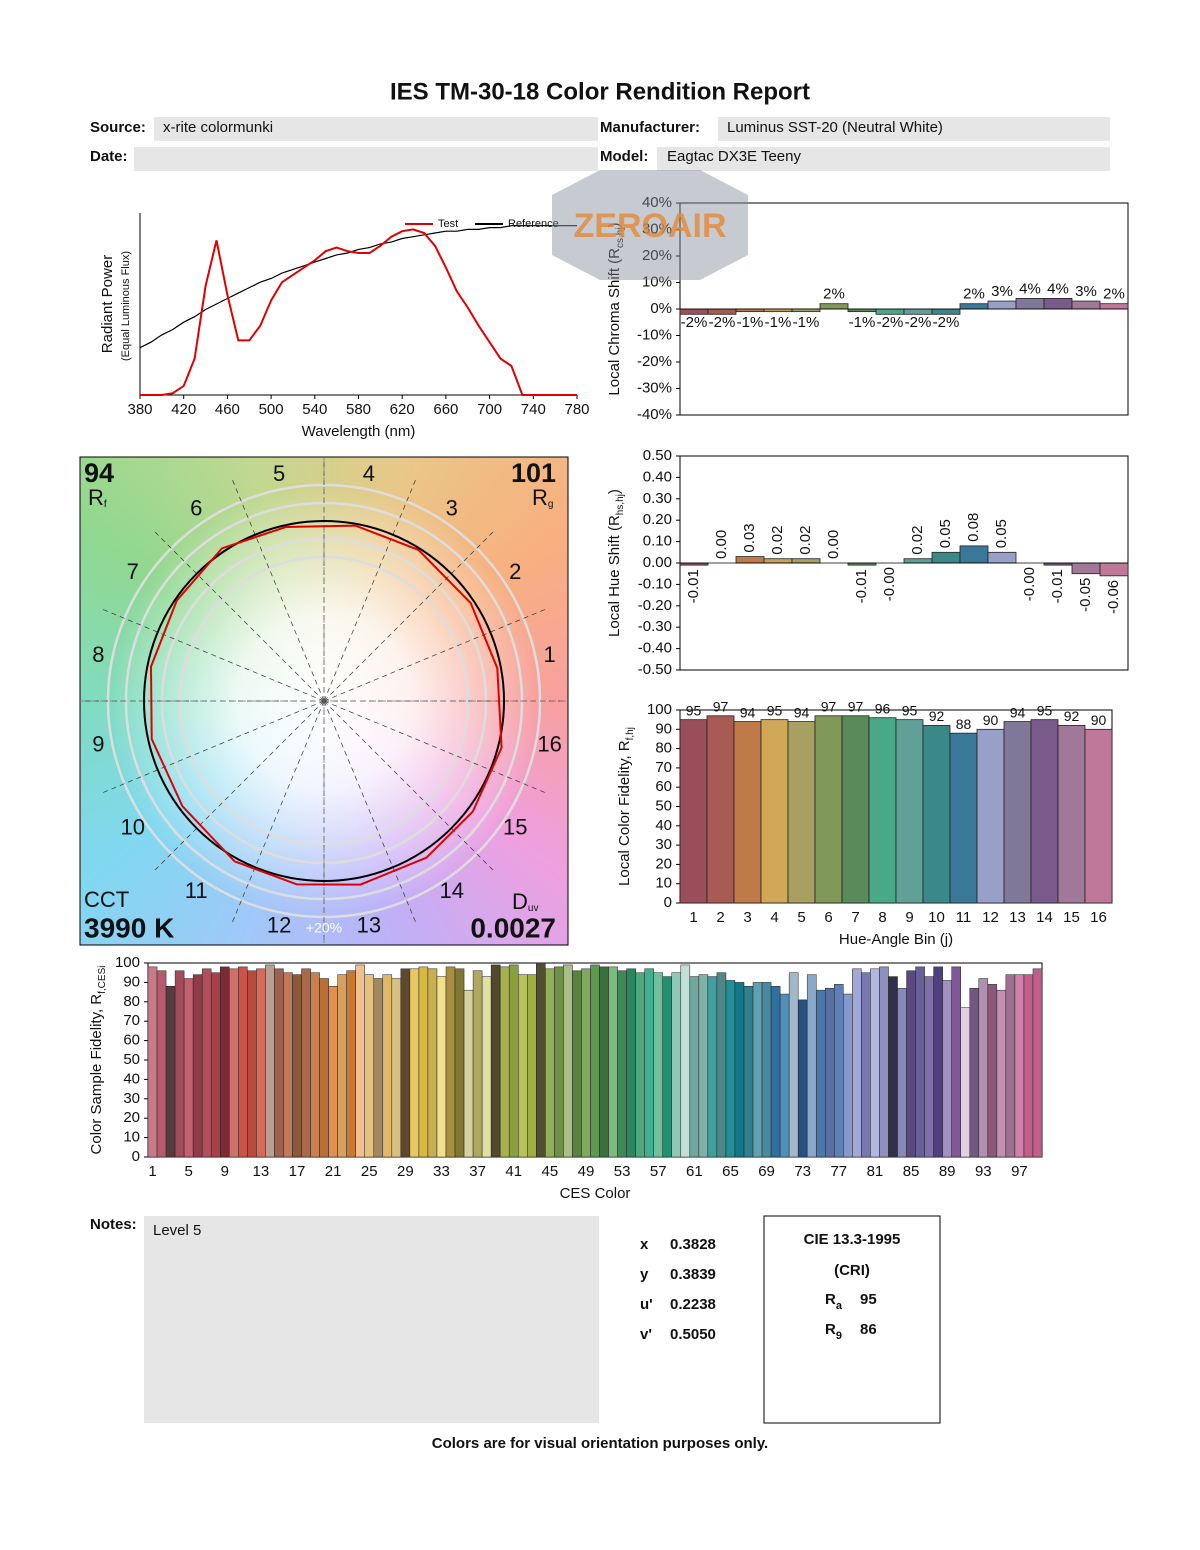 The height and width of the screenshot is (1550, 1200). Describe the element at coordinates (96, 1074) in the screenshot. I see `y-axis-label-part: Color Sample Fidelity, R` at that location.